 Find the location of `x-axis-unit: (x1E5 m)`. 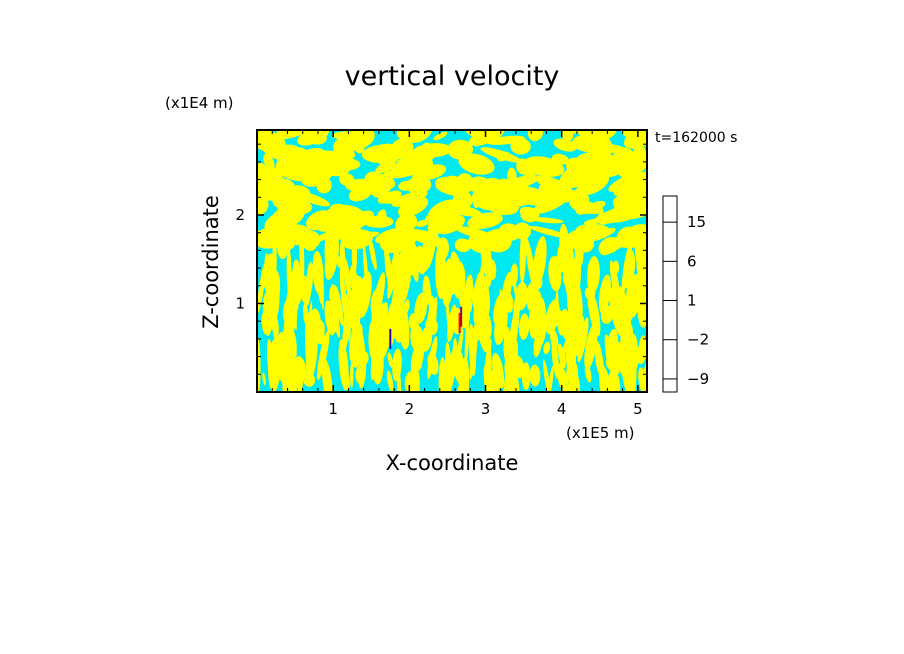

x-axis-unit: (x1E5 m) is located at coordinates (600, 433).